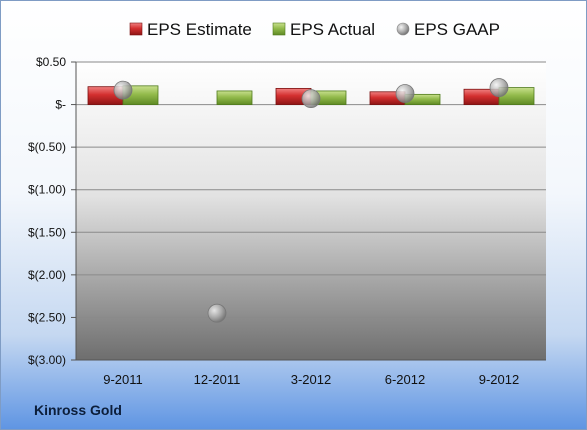 Image resolution: width=587 pixels, height=430 pixels. I want to click on legend-label: EPS Actual, so click(332, 29).